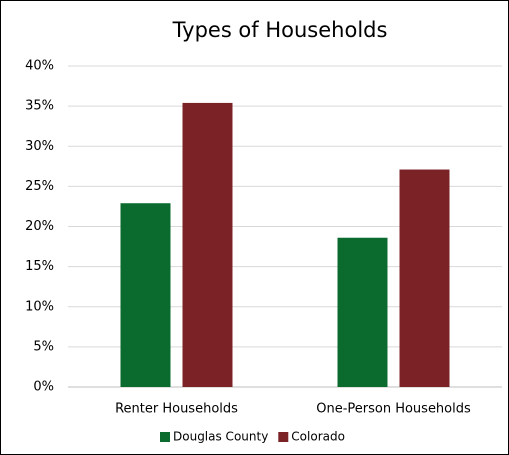  What do you see at coordinates (393, 409) in the screenshot?
I see `x-tick-label: One-Person Households` at bounding box center [393, 409].